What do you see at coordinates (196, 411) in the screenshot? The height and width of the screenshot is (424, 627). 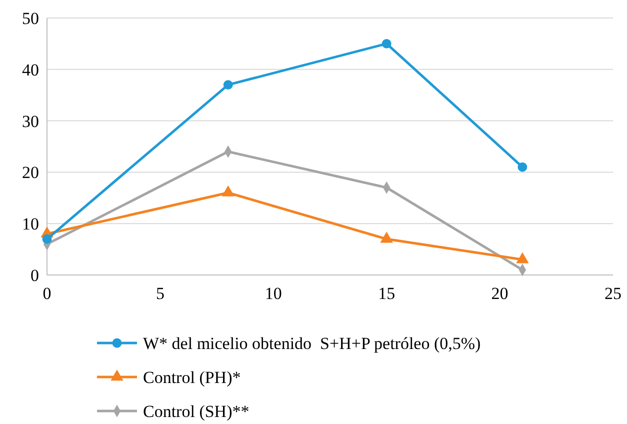 I see `legend-label: Control (SH)**` at bounding box center [196, 411].